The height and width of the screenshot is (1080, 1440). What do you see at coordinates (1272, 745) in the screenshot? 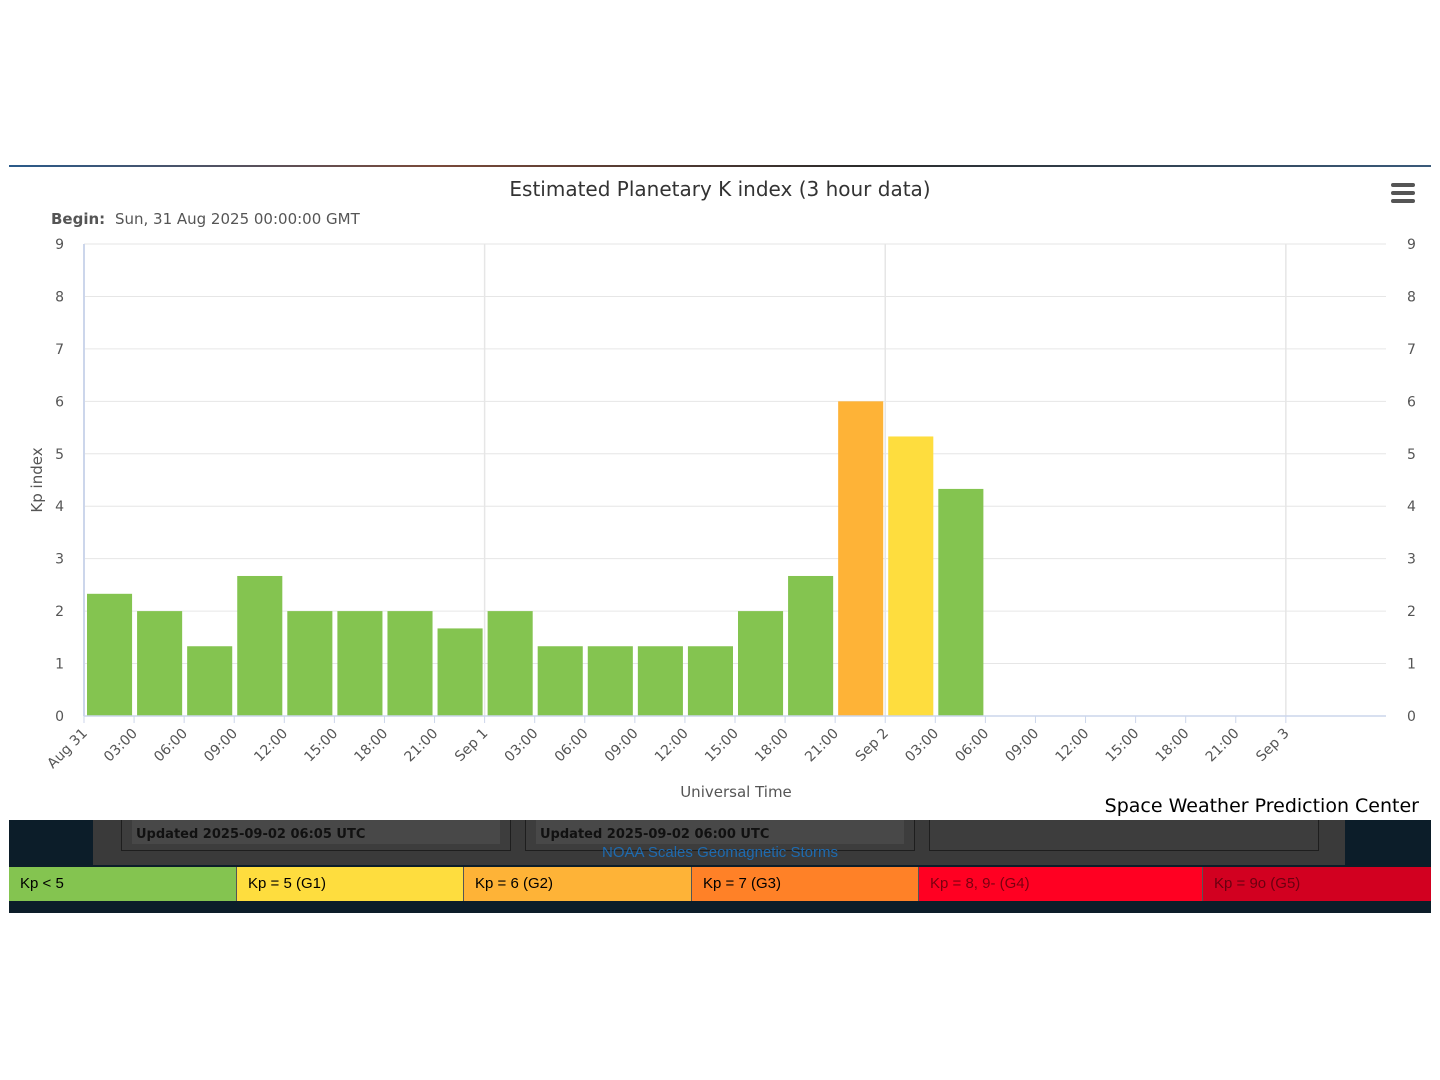
I see `x-tick-label: Sep 3` at bounding box center [1272, 745].